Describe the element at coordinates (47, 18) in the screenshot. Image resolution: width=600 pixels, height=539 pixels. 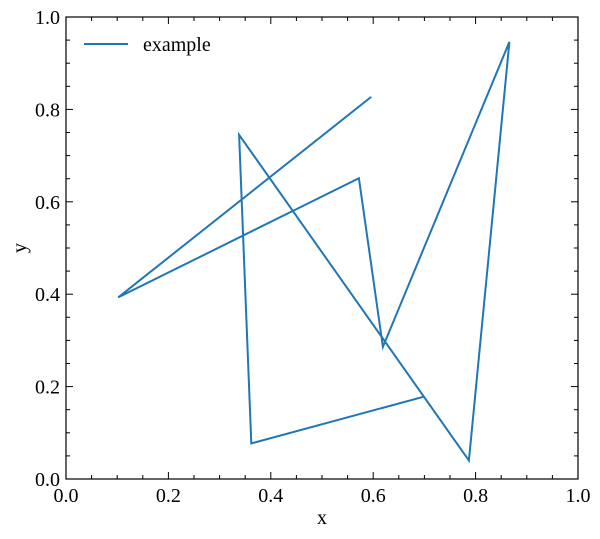
I see `y-tick-label: 1.0` at that location.